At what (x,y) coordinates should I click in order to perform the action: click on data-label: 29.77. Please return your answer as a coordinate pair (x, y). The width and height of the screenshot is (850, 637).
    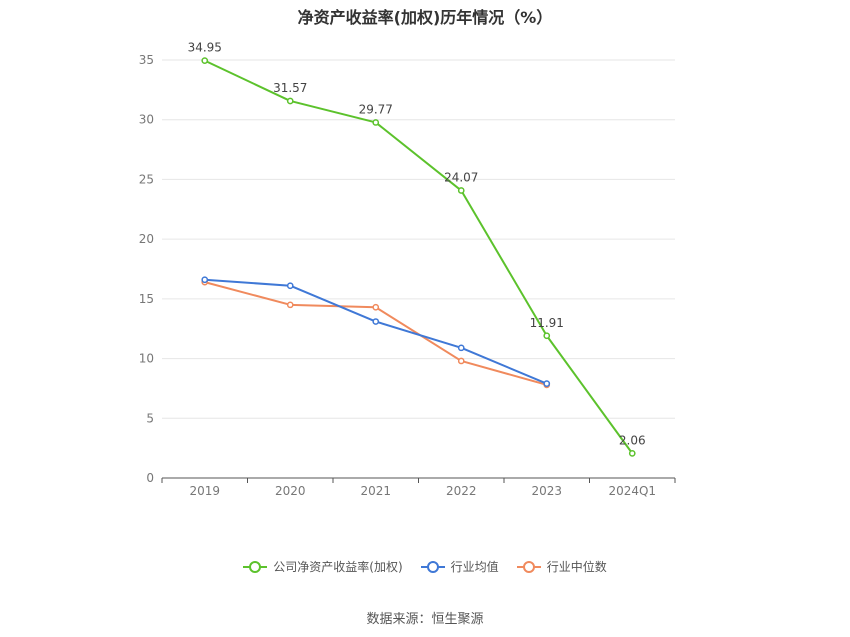
    Looking at the image, I should click on (376, 109).